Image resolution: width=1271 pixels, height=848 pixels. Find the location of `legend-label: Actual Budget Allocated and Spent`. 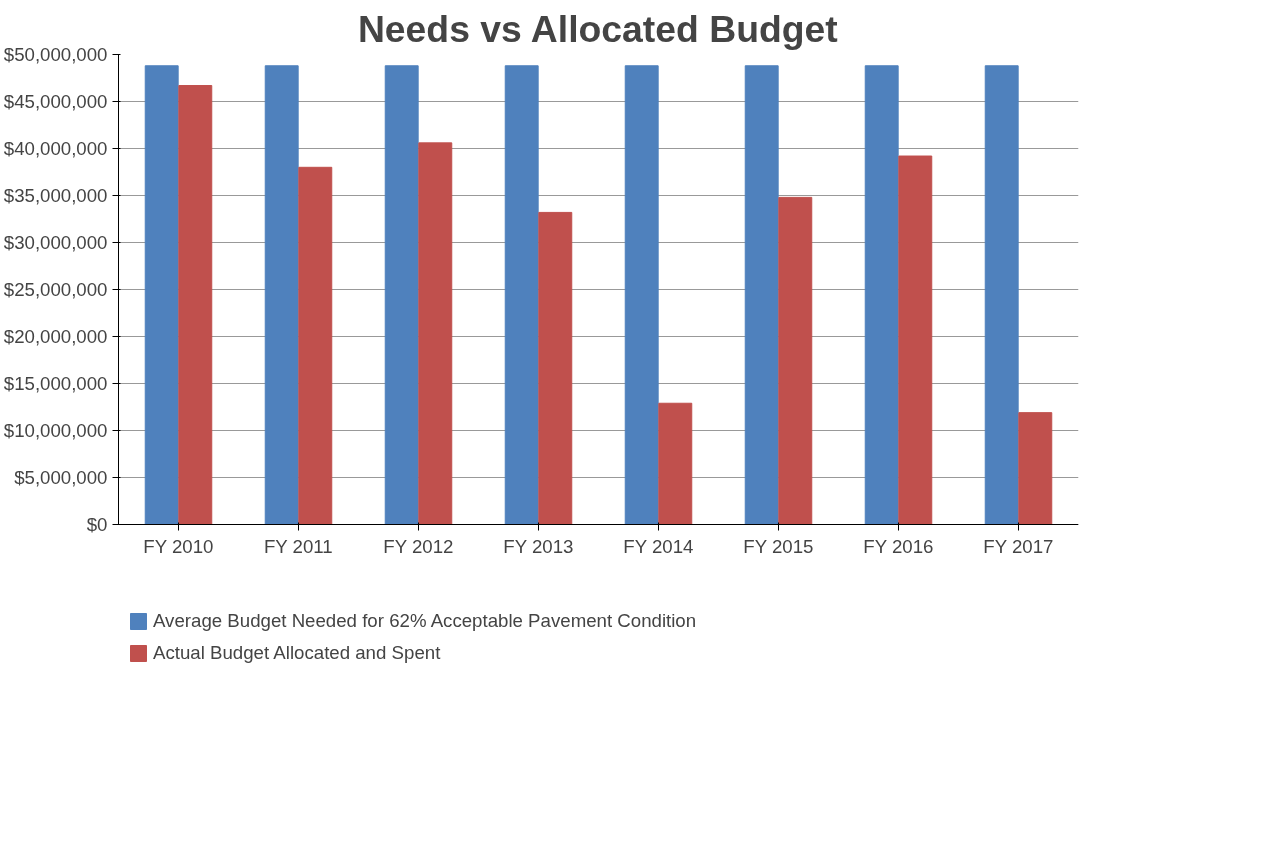

legend-label: Actual Budget Allocated and Spent is located at coordinates (297, 653).